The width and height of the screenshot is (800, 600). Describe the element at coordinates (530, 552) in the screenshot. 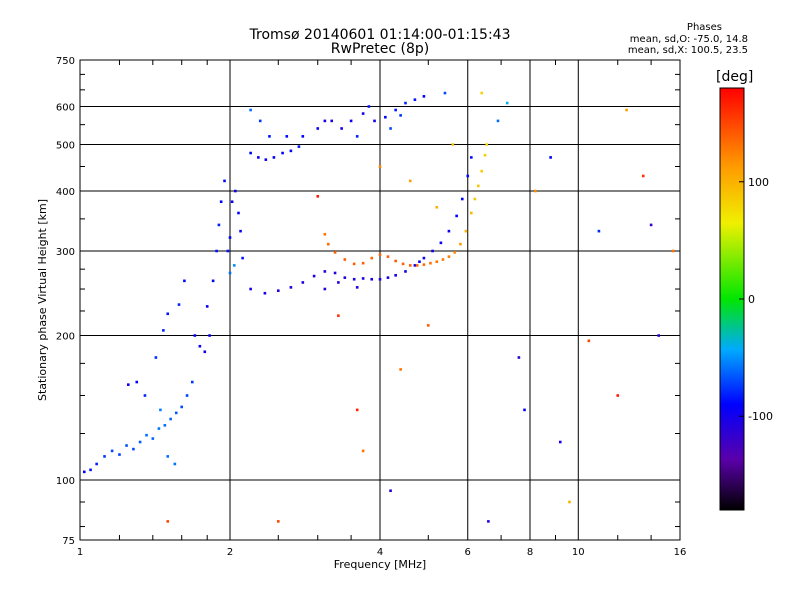

I see `x-tick-label: 8` at that location.